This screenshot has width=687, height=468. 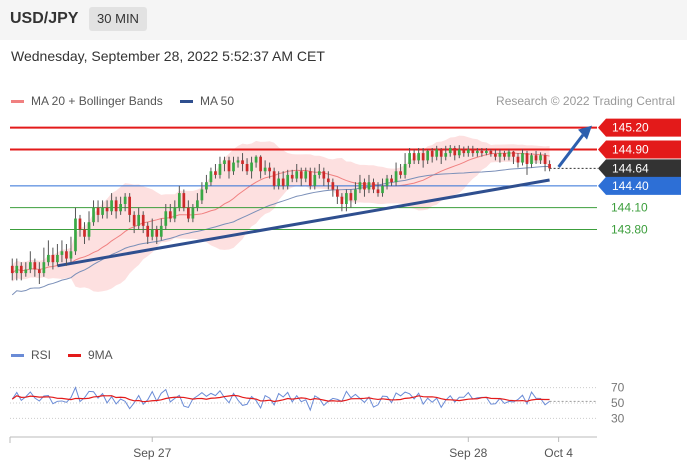 I want to click on chart-header: USD/JPY 30 MIN, so click(x=343, y=20).